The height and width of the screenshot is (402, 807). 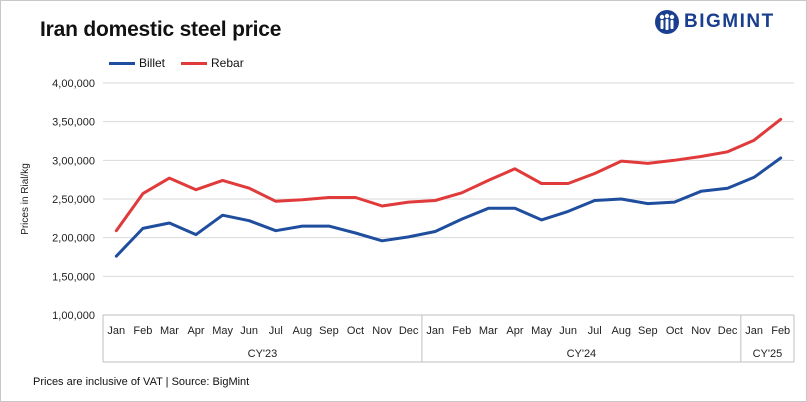 I want to click on x-group-label: CY'24, so click(x=582, y=354).